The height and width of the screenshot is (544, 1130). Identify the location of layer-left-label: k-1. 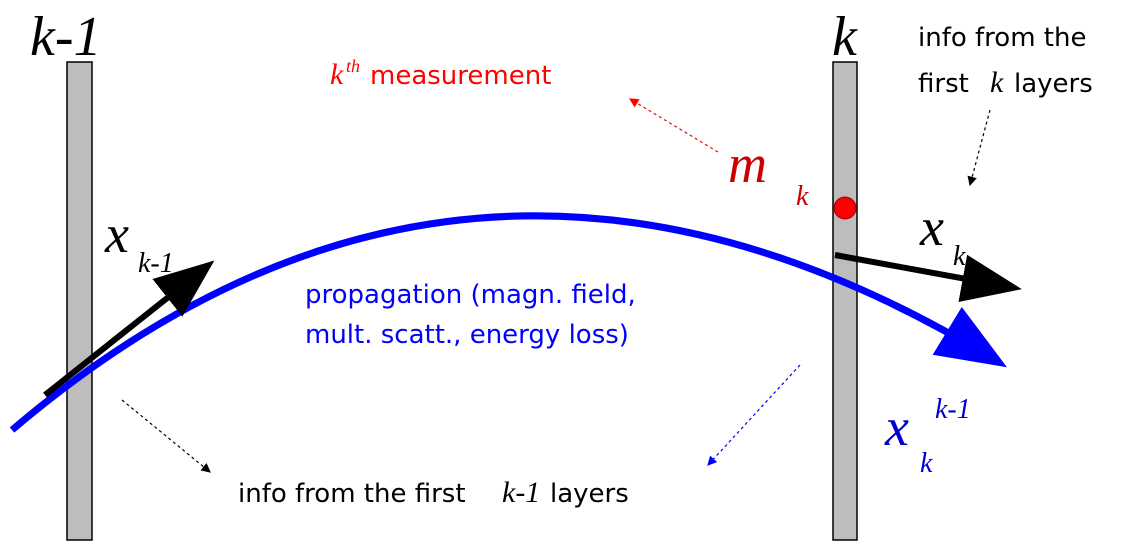
(66, 37).